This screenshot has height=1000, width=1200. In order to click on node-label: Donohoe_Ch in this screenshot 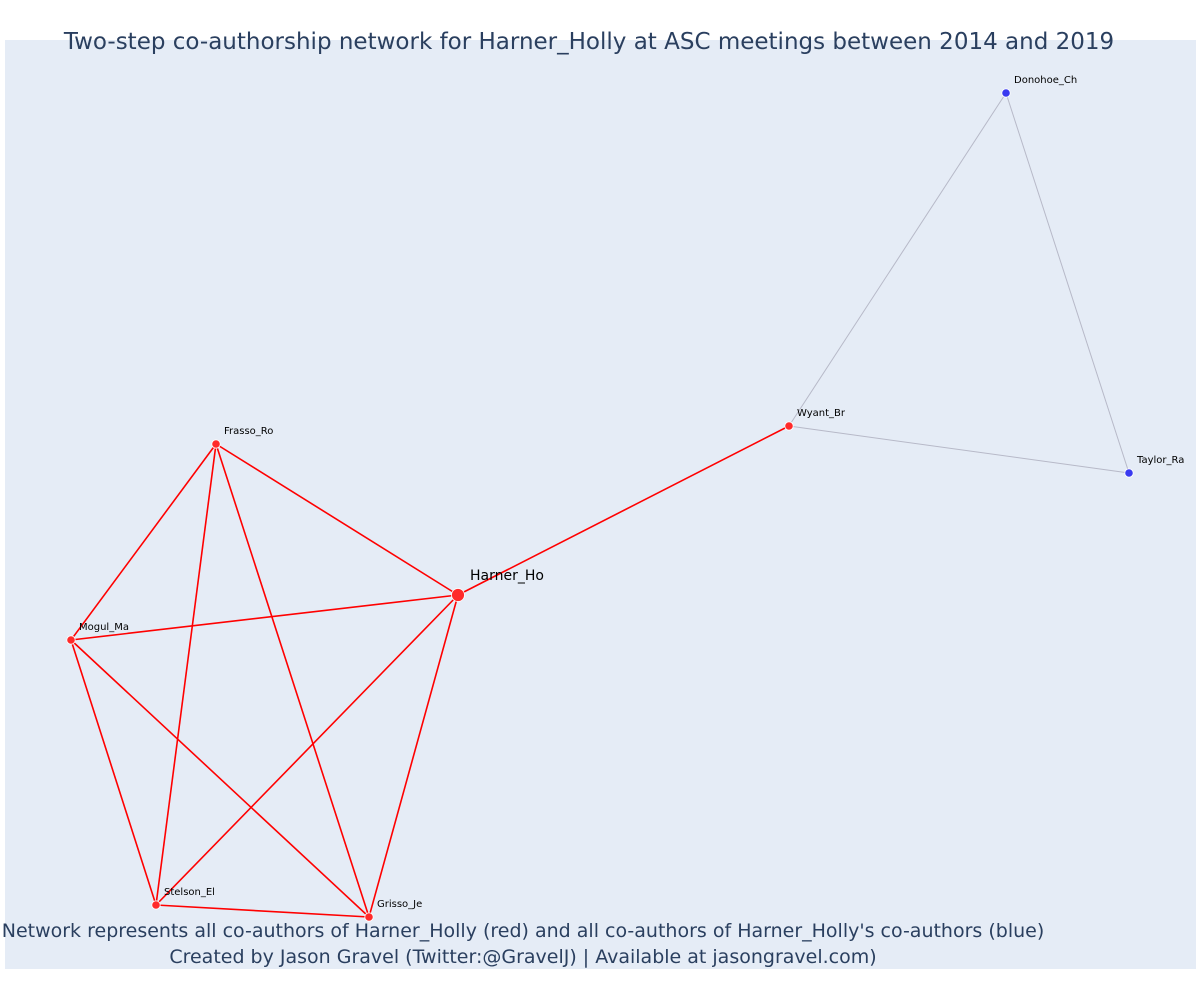, I will do `click(1045, 80)`.